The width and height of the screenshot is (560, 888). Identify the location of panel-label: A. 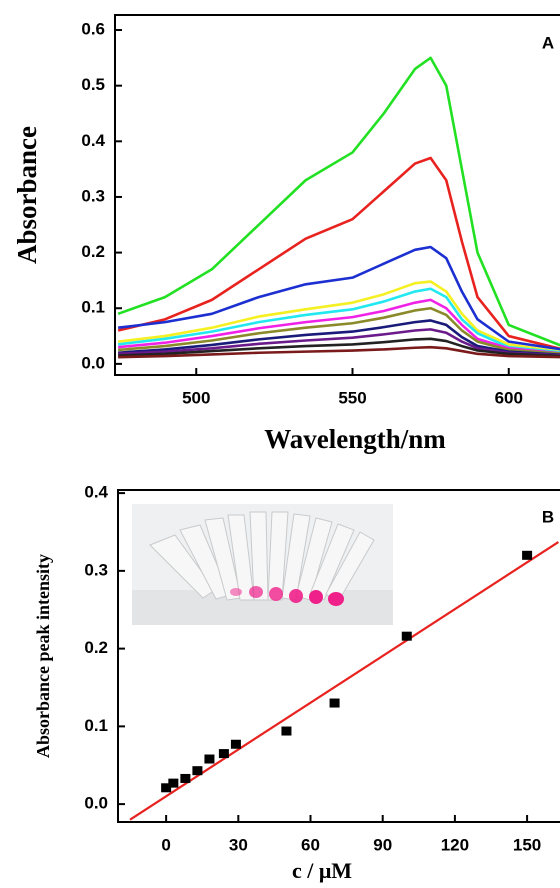
(548, 42).